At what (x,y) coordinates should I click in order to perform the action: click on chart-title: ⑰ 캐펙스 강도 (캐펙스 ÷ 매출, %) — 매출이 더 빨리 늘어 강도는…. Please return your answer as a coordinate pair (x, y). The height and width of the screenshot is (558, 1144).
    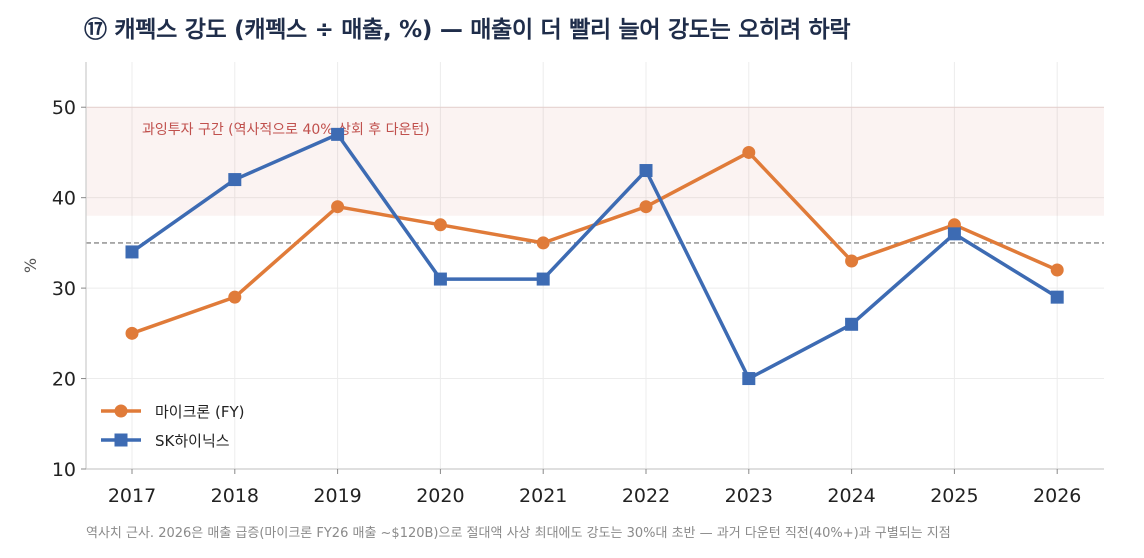
    Looking at the image, I should click on (467, 30).